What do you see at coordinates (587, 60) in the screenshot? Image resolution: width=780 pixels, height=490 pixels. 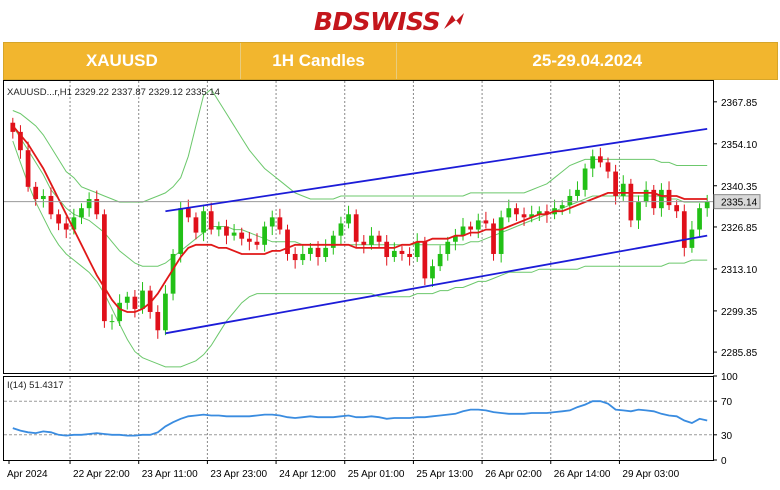 I see `date-range-label: 25-29.04.2024` at bounding box center [587, 60].